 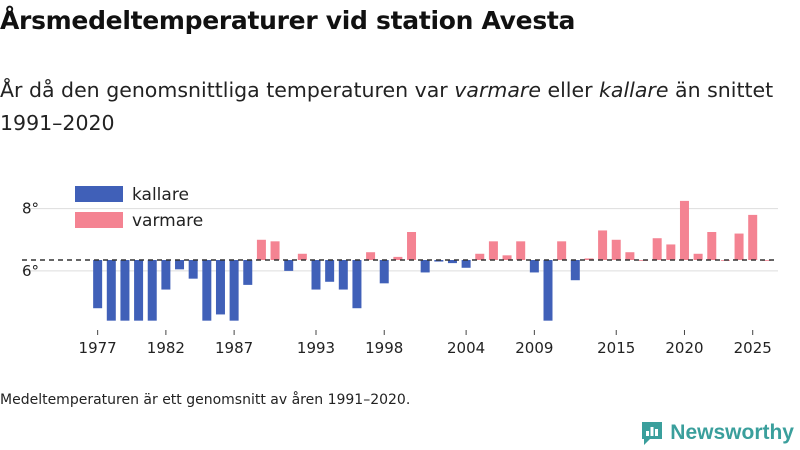 I want to click on bar-2020, so click(x=684, y=230).